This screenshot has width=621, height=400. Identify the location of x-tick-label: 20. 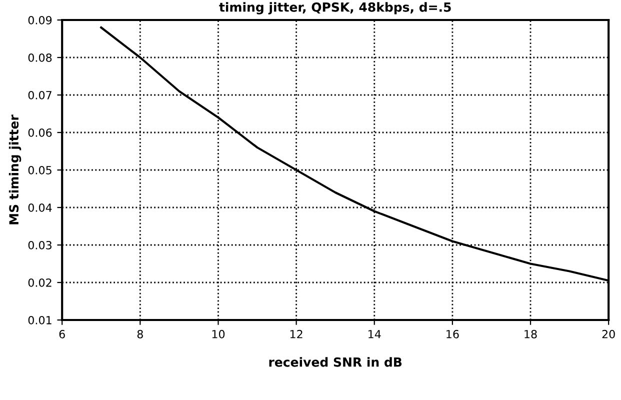
(608, 334).